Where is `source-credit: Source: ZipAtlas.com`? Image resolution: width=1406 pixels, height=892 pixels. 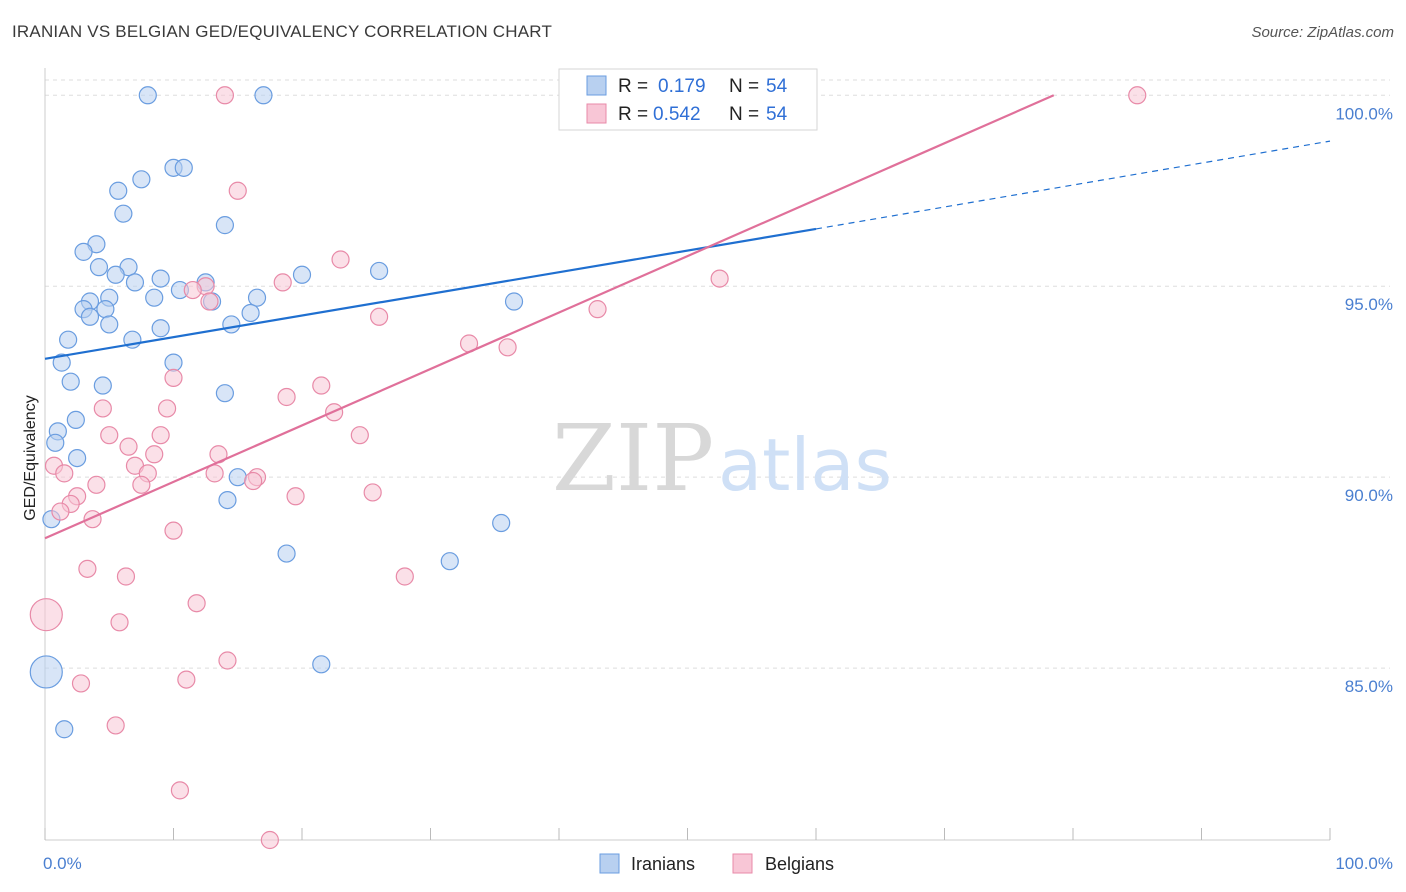
source-credit: Source: ZipAtlas.com is located at coordinates (1322, 32).